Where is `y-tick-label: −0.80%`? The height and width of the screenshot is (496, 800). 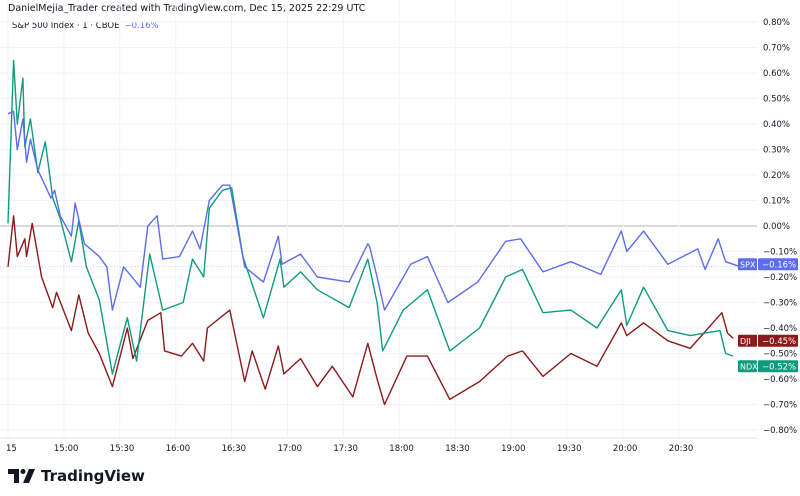
y-tick-label: −0.80% is located at coordinates (780, 431).